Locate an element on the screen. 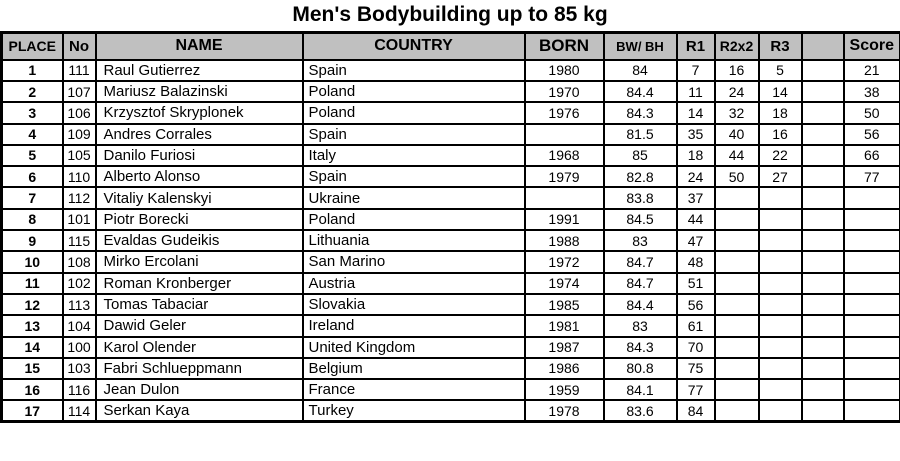  cell-country: Ireland is located at coordinates (413, 326).